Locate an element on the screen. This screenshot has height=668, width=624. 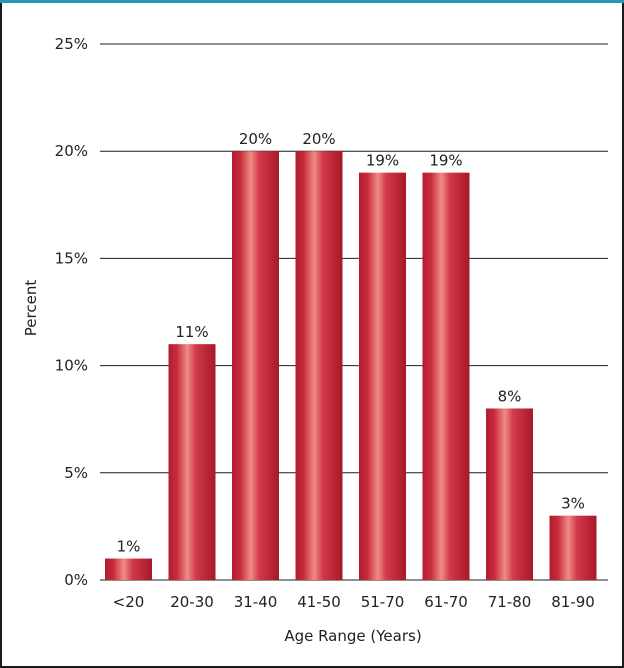
y-tick-label: 0% is located at coordinates (76, 580).